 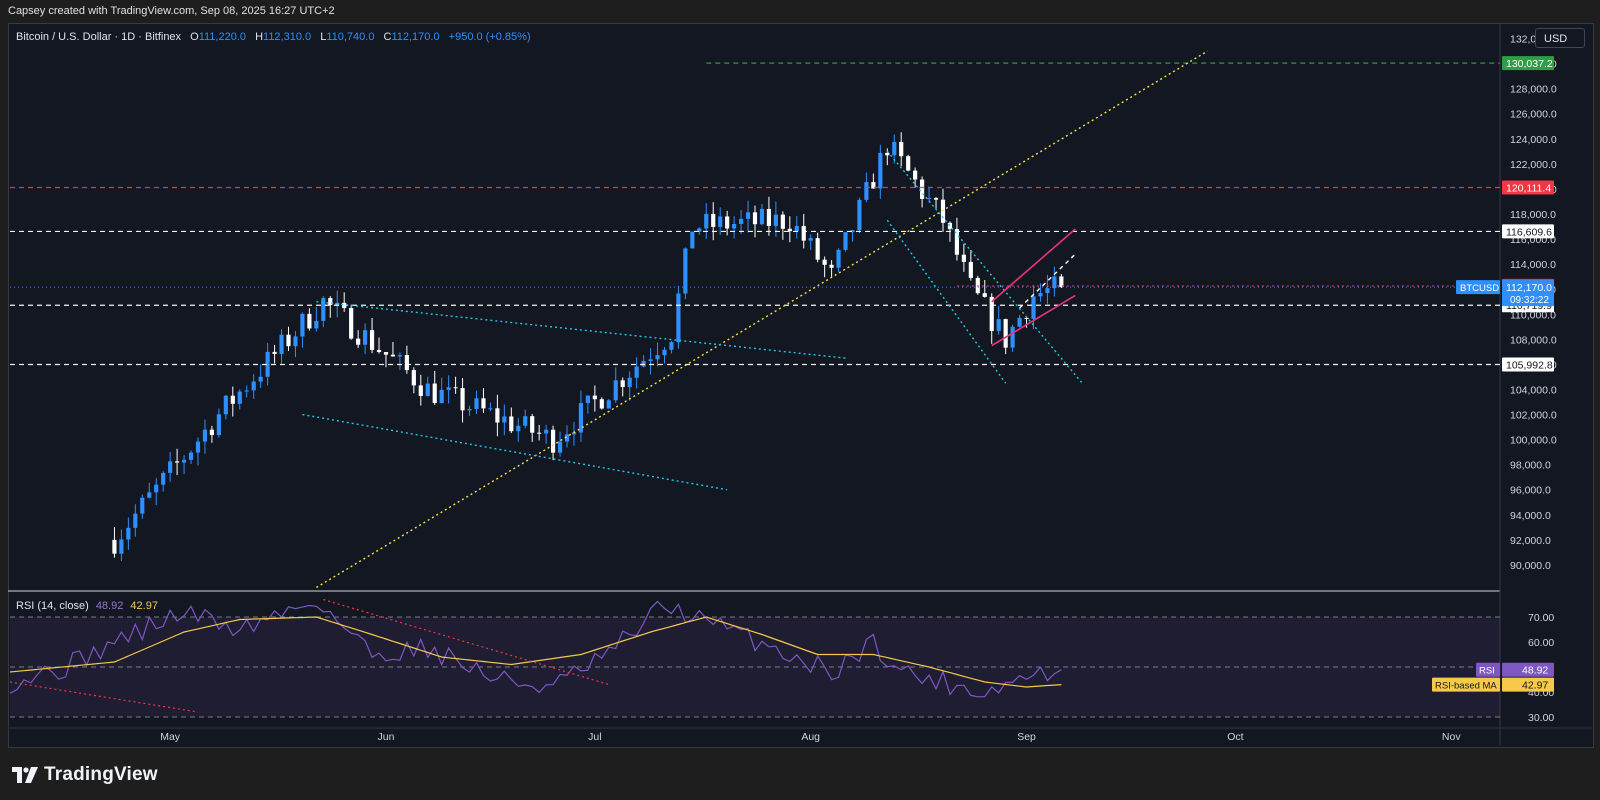 What do you see at coordinates (1530, 466) in the screenshot?
I see `price-axis-tick-label: 98,000.0` at bounding box center [1530, 466].